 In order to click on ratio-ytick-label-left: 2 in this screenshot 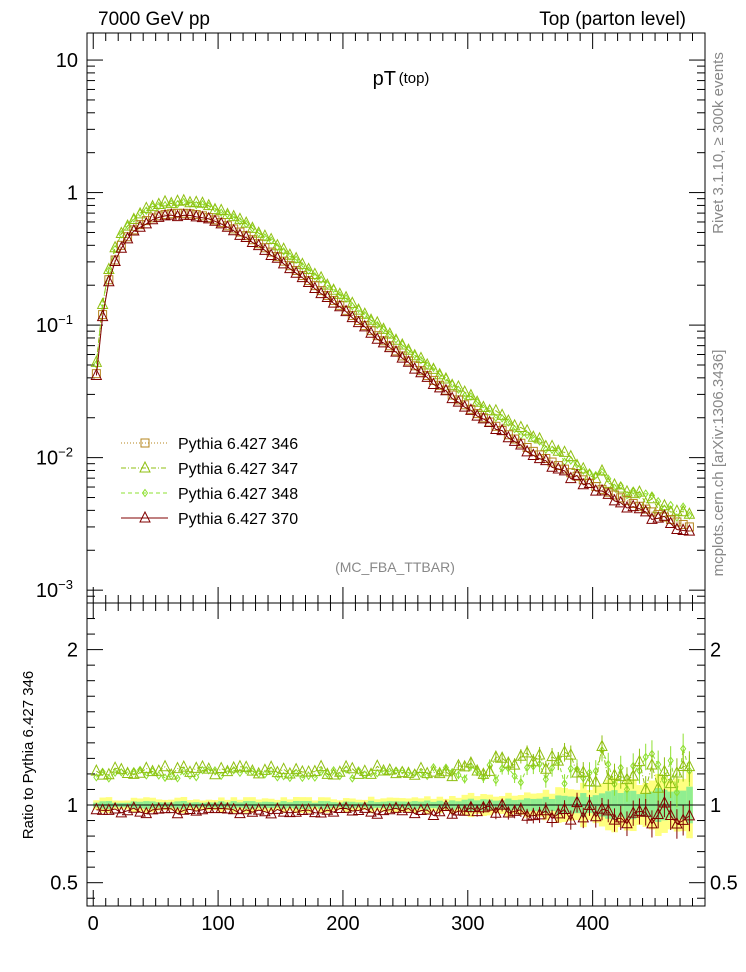, I will do `click(72, 651)`.